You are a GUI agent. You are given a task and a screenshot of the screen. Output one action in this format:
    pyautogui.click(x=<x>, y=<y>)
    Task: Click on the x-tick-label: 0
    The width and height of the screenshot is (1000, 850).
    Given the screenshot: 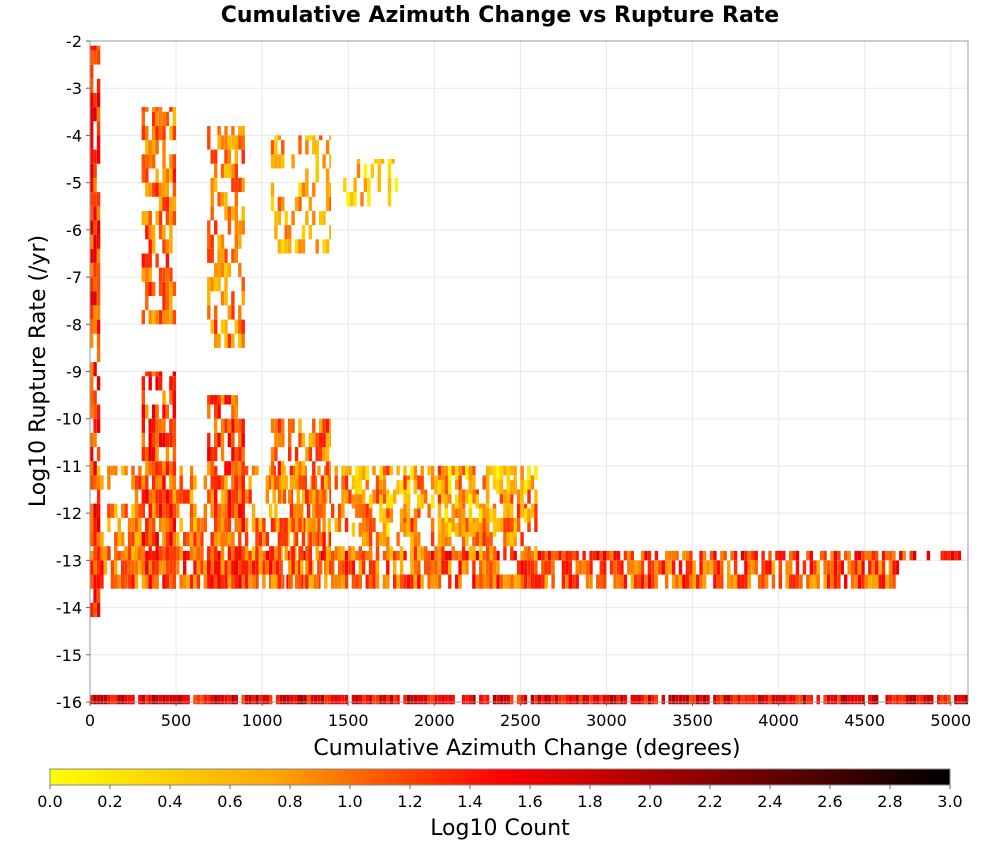 What is the action you would take?
    pyautogui.click(x=90, y=720)
    